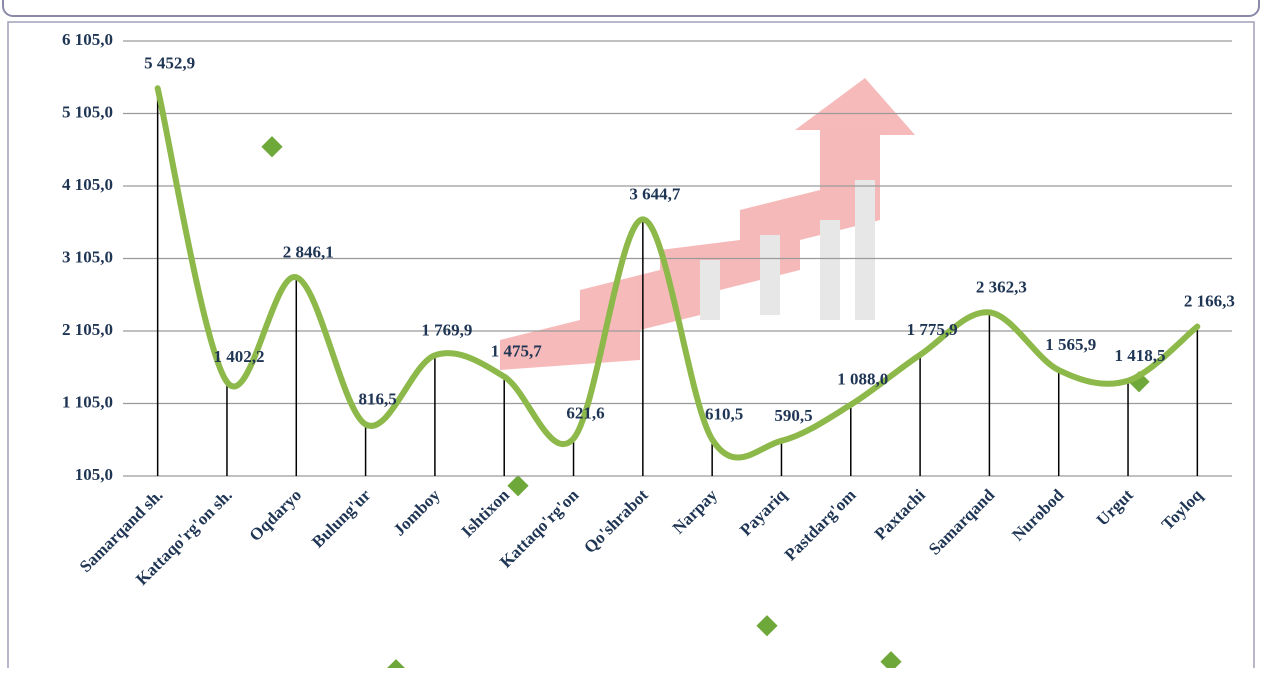 The image size is (1262, 673). Describe the element at coordinates (763, 512) in the screenshot. I see `x-tick-label: Payariq` at that location.